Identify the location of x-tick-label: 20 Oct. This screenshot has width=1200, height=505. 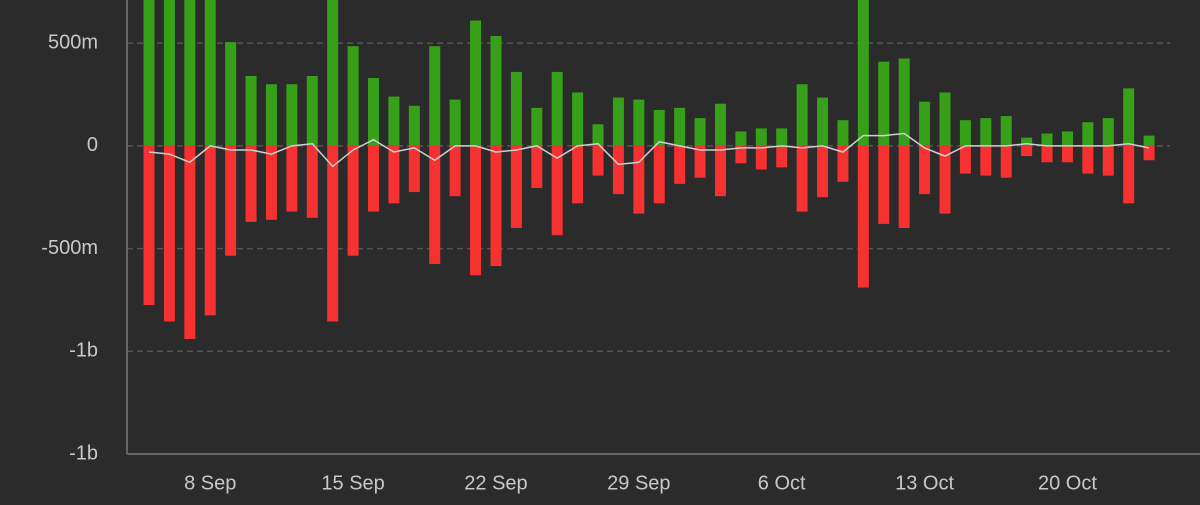
(1067, 483).